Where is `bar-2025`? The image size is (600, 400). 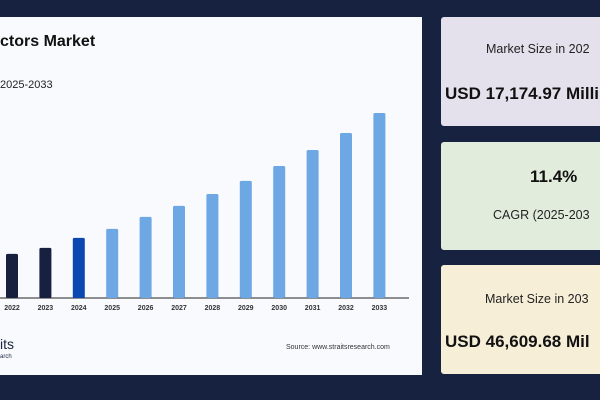 bar-2025 is located at coordinates (112, 263).